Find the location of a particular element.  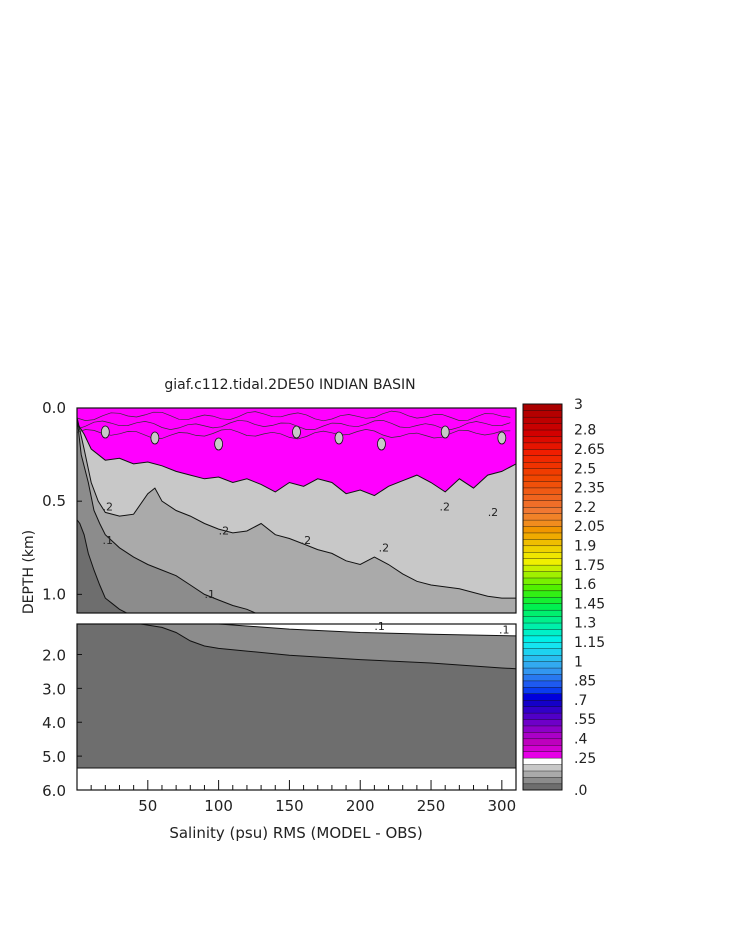

x-tick-label: 100 is located at coordinates (218, 806).